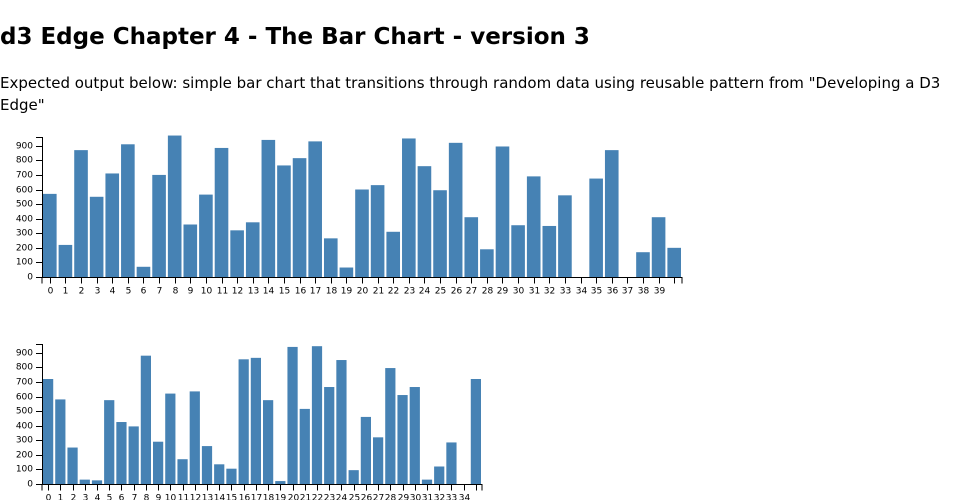  I want to click on chart1-x-tick: 25, so click(440, 287).